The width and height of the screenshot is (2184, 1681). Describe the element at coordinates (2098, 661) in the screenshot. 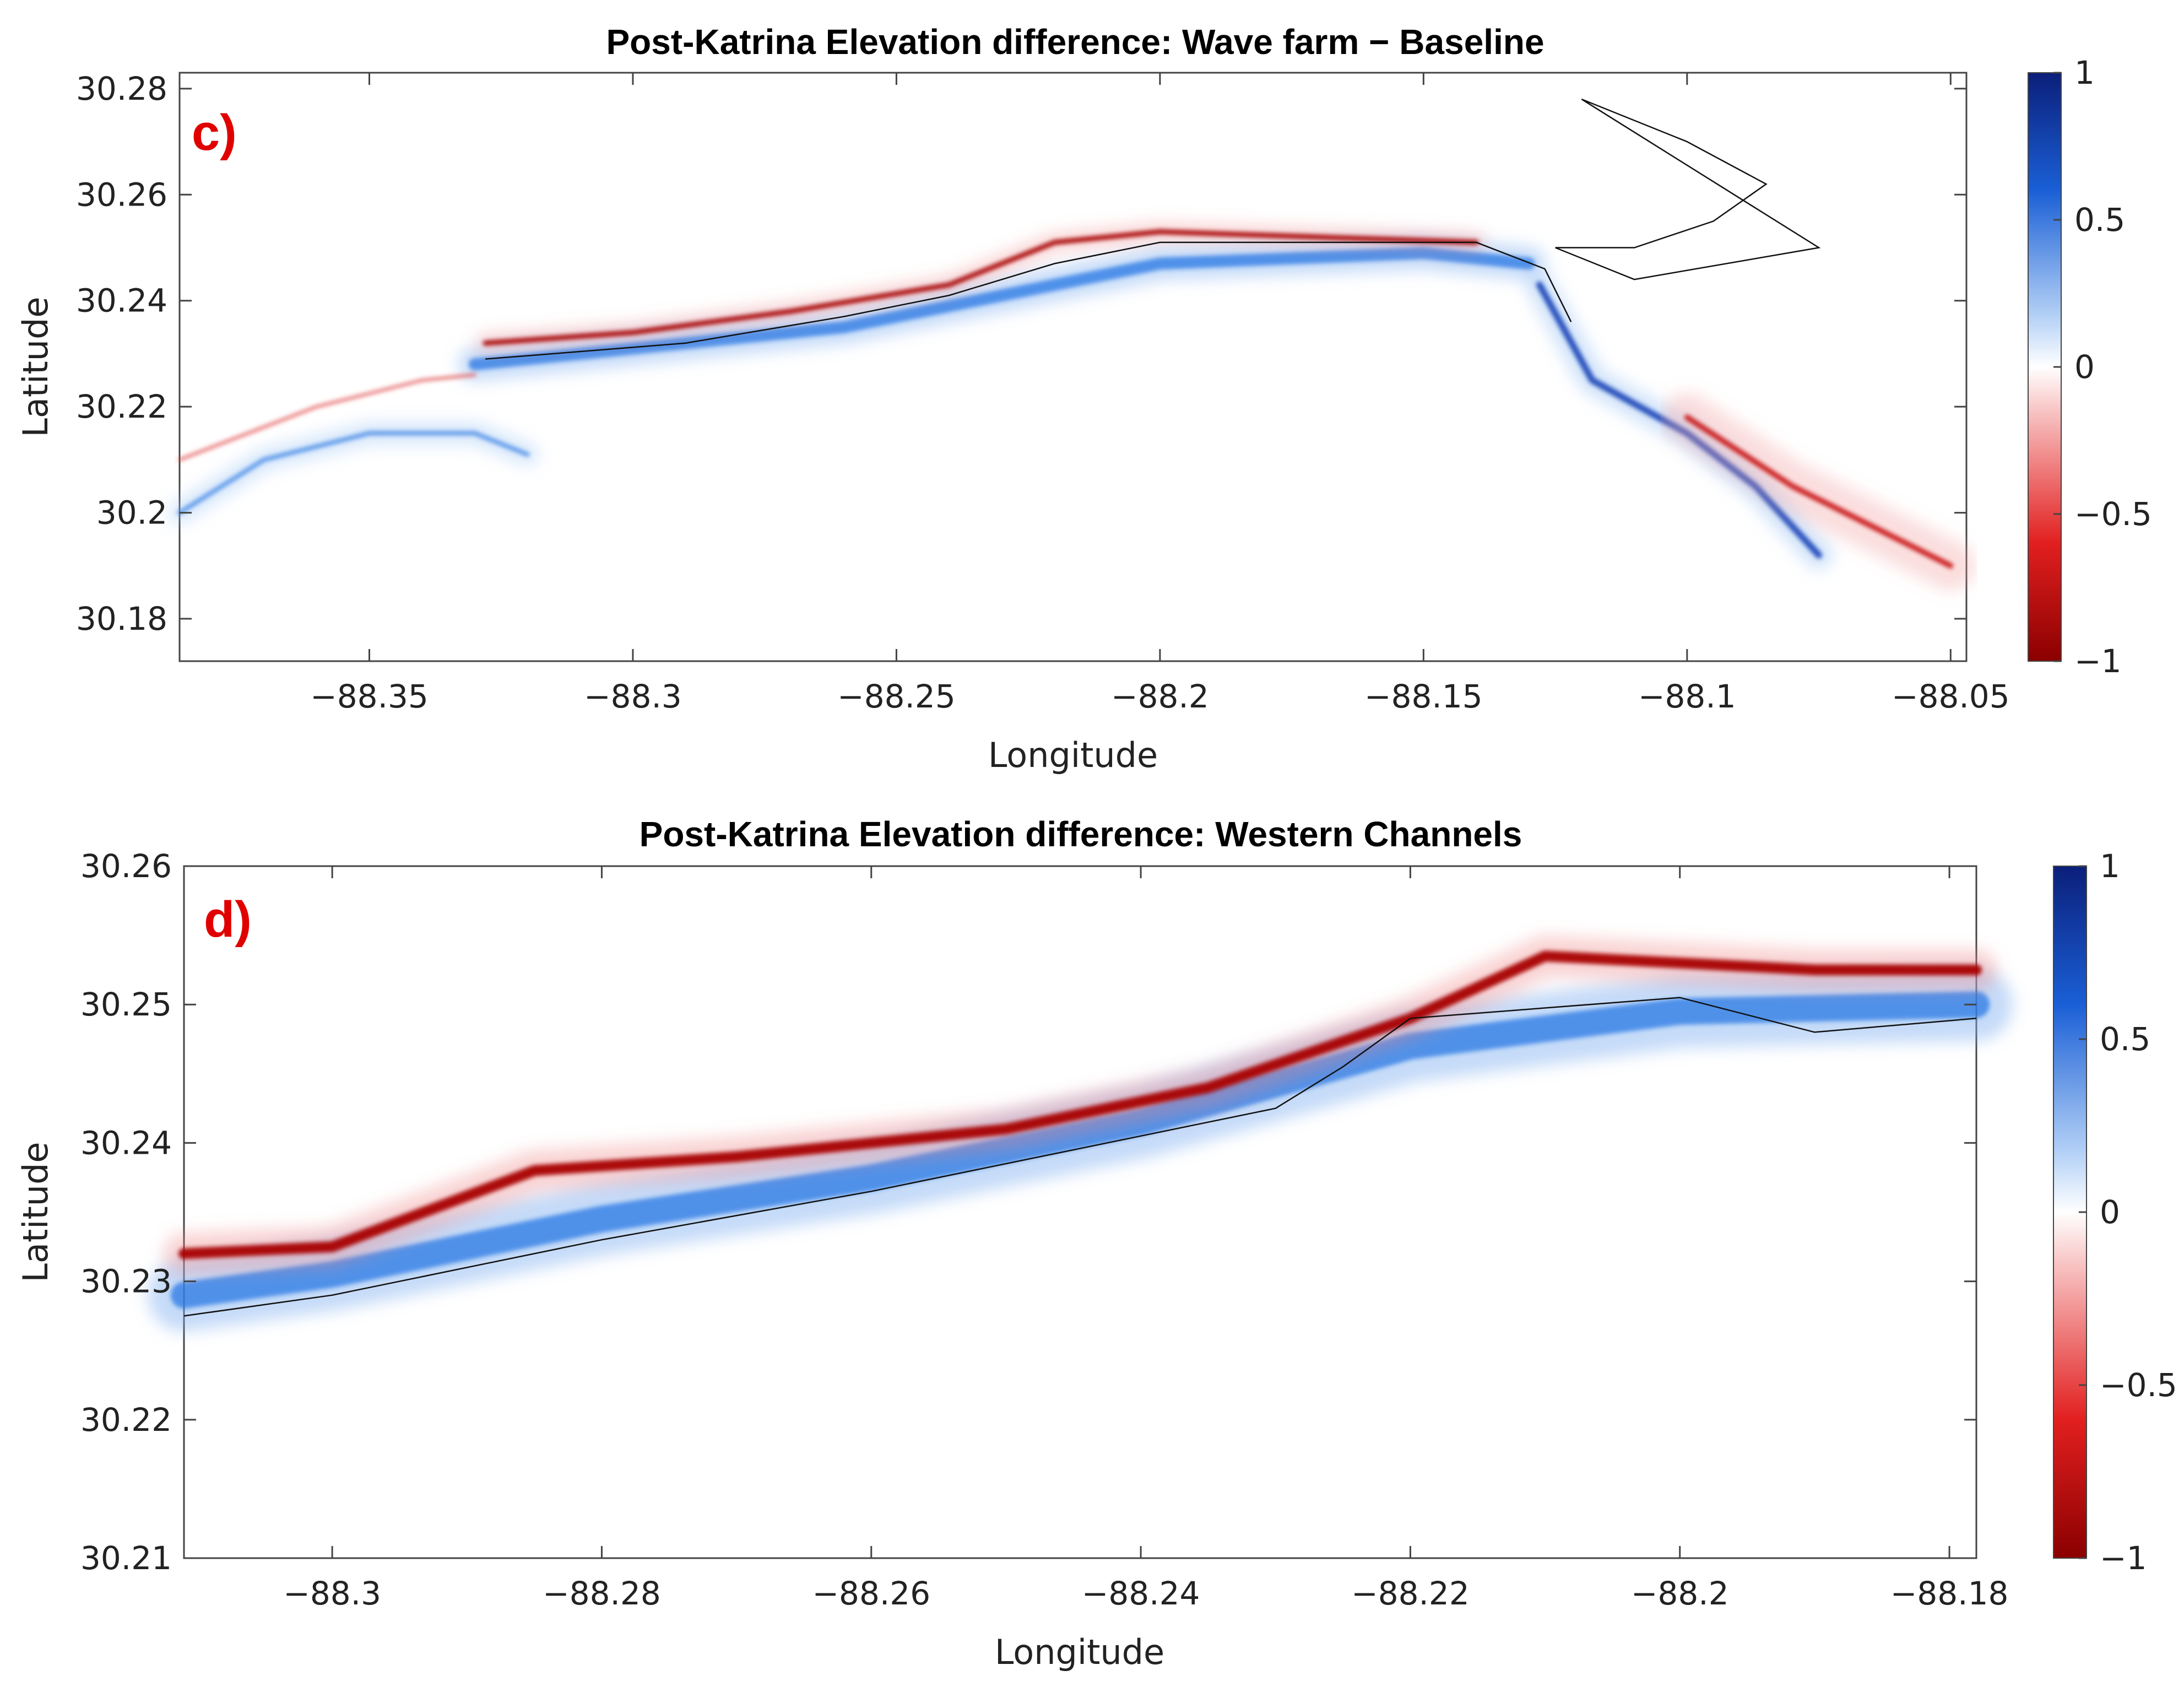

I see `panel-c-colorbar-tick-label: −1` at that location.